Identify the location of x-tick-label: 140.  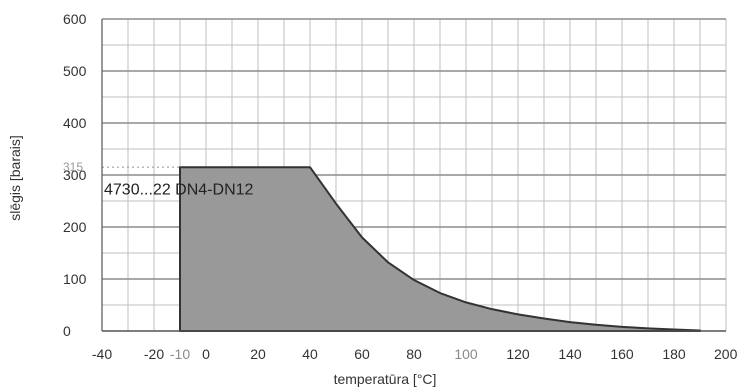
(570, 354).